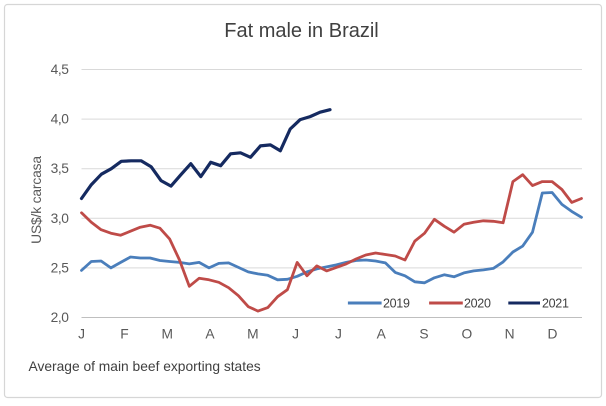 Image resolution: width=606 pixels, height=406 pixels. Describe the element at coordinates (466, 334) in the screenshot. I see `svg-text: O` at that location.